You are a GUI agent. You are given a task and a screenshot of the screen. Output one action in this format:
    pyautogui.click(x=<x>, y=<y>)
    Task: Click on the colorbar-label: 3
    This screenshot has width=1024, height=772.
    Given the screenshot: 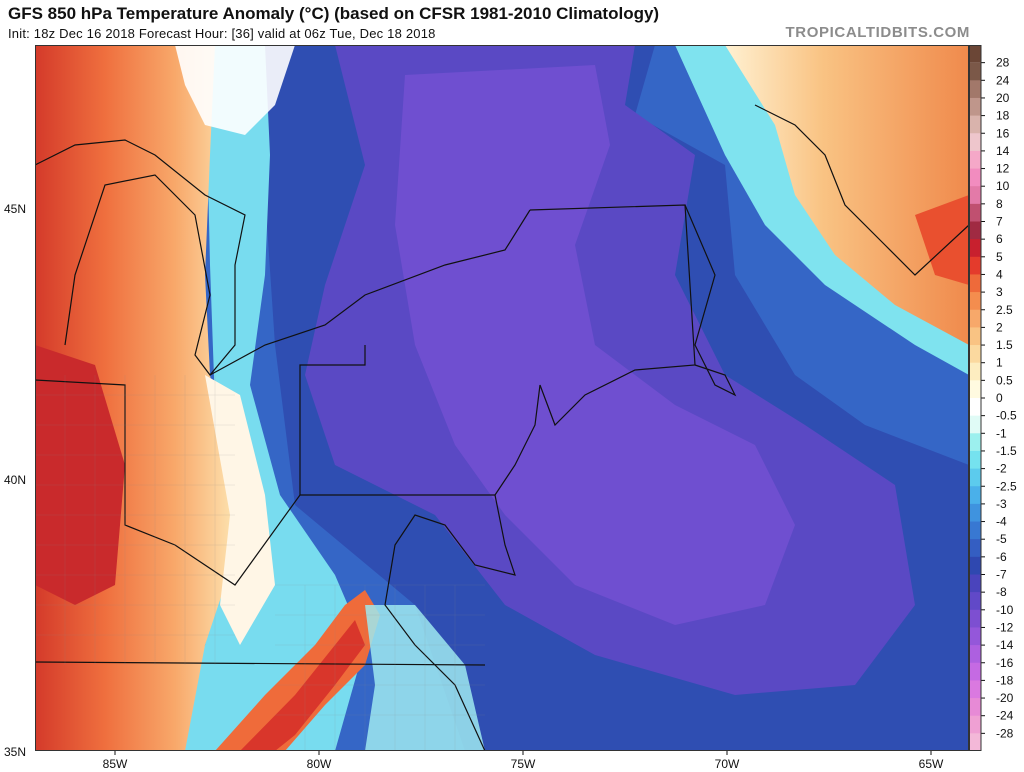 What is the action you would take?
    pyautogui.click(x=999, y=292)
    